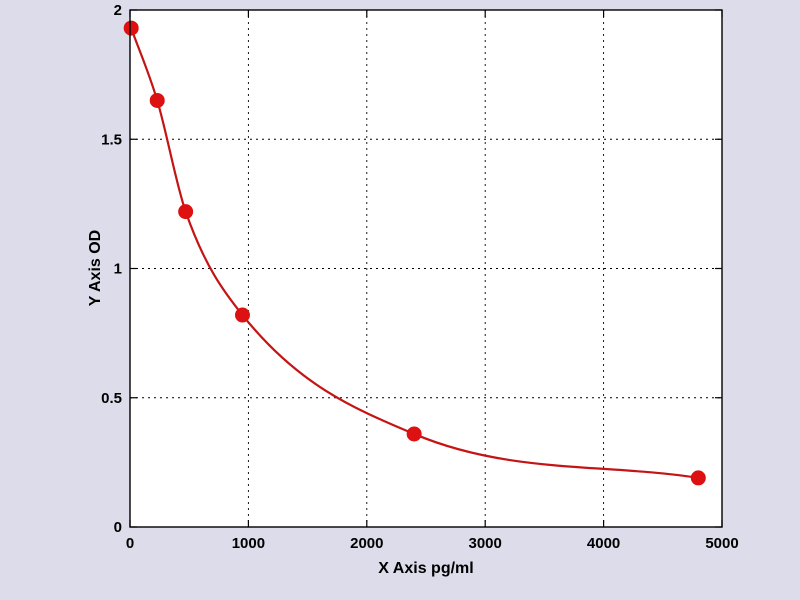  I want to click on y-tick-label: 0.5, so click(111, 398).